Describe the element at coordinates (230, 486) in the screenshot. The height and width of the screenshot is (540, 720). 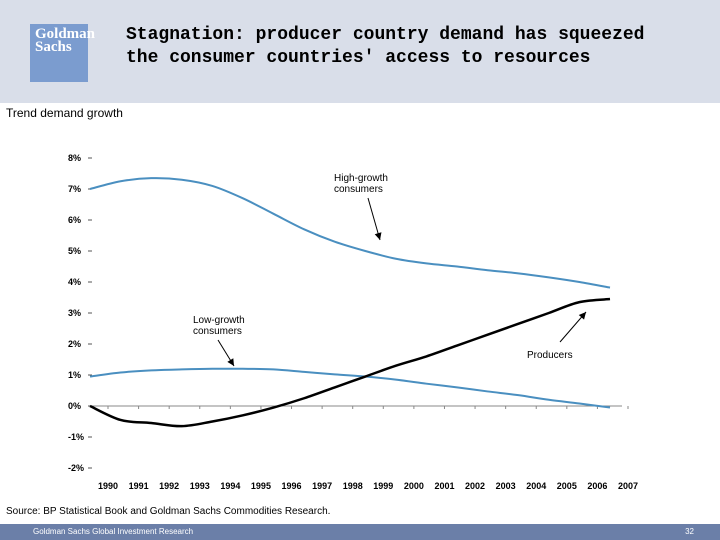
I see `x-tick-label: 1994` at that location.